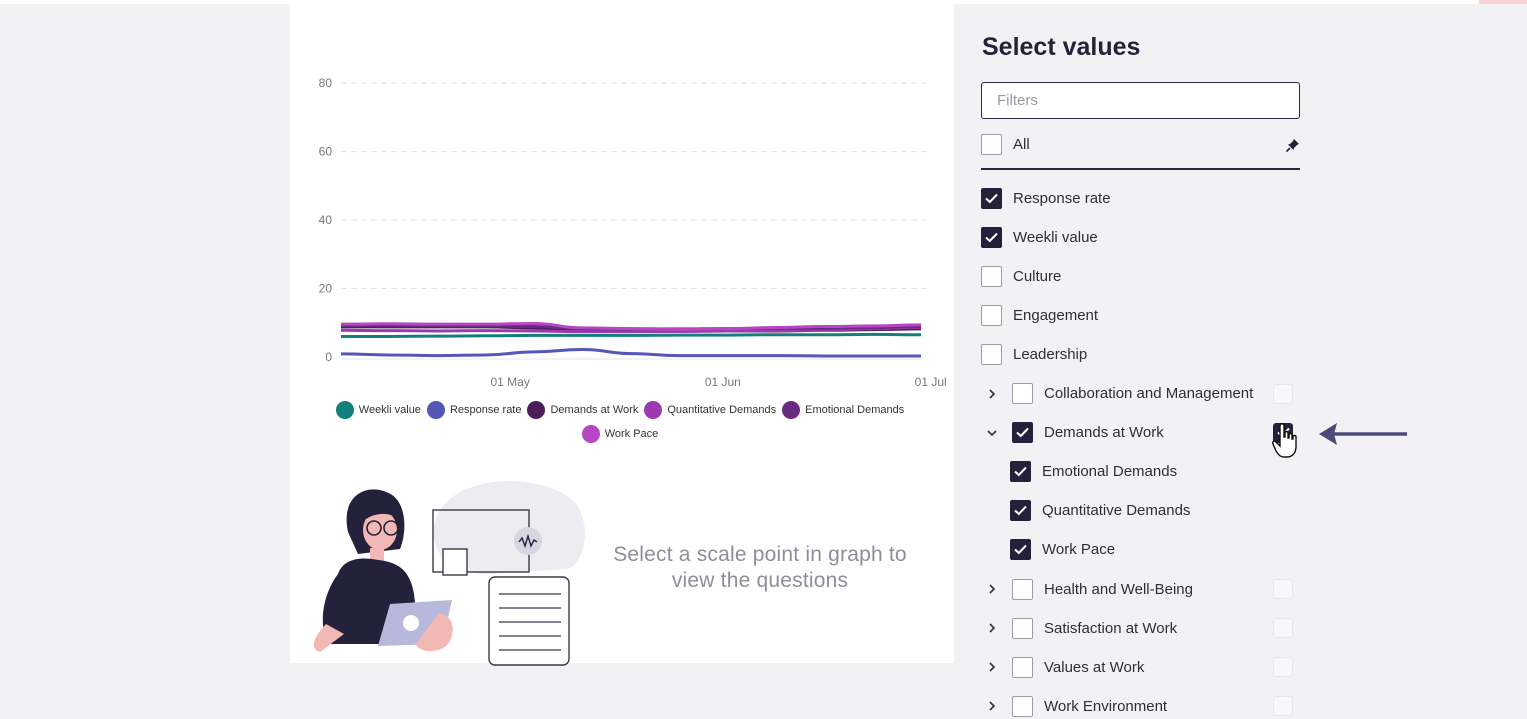  Describe the element at coordinates (763, 2) in the screenshot. I see `top-strip` at that location.